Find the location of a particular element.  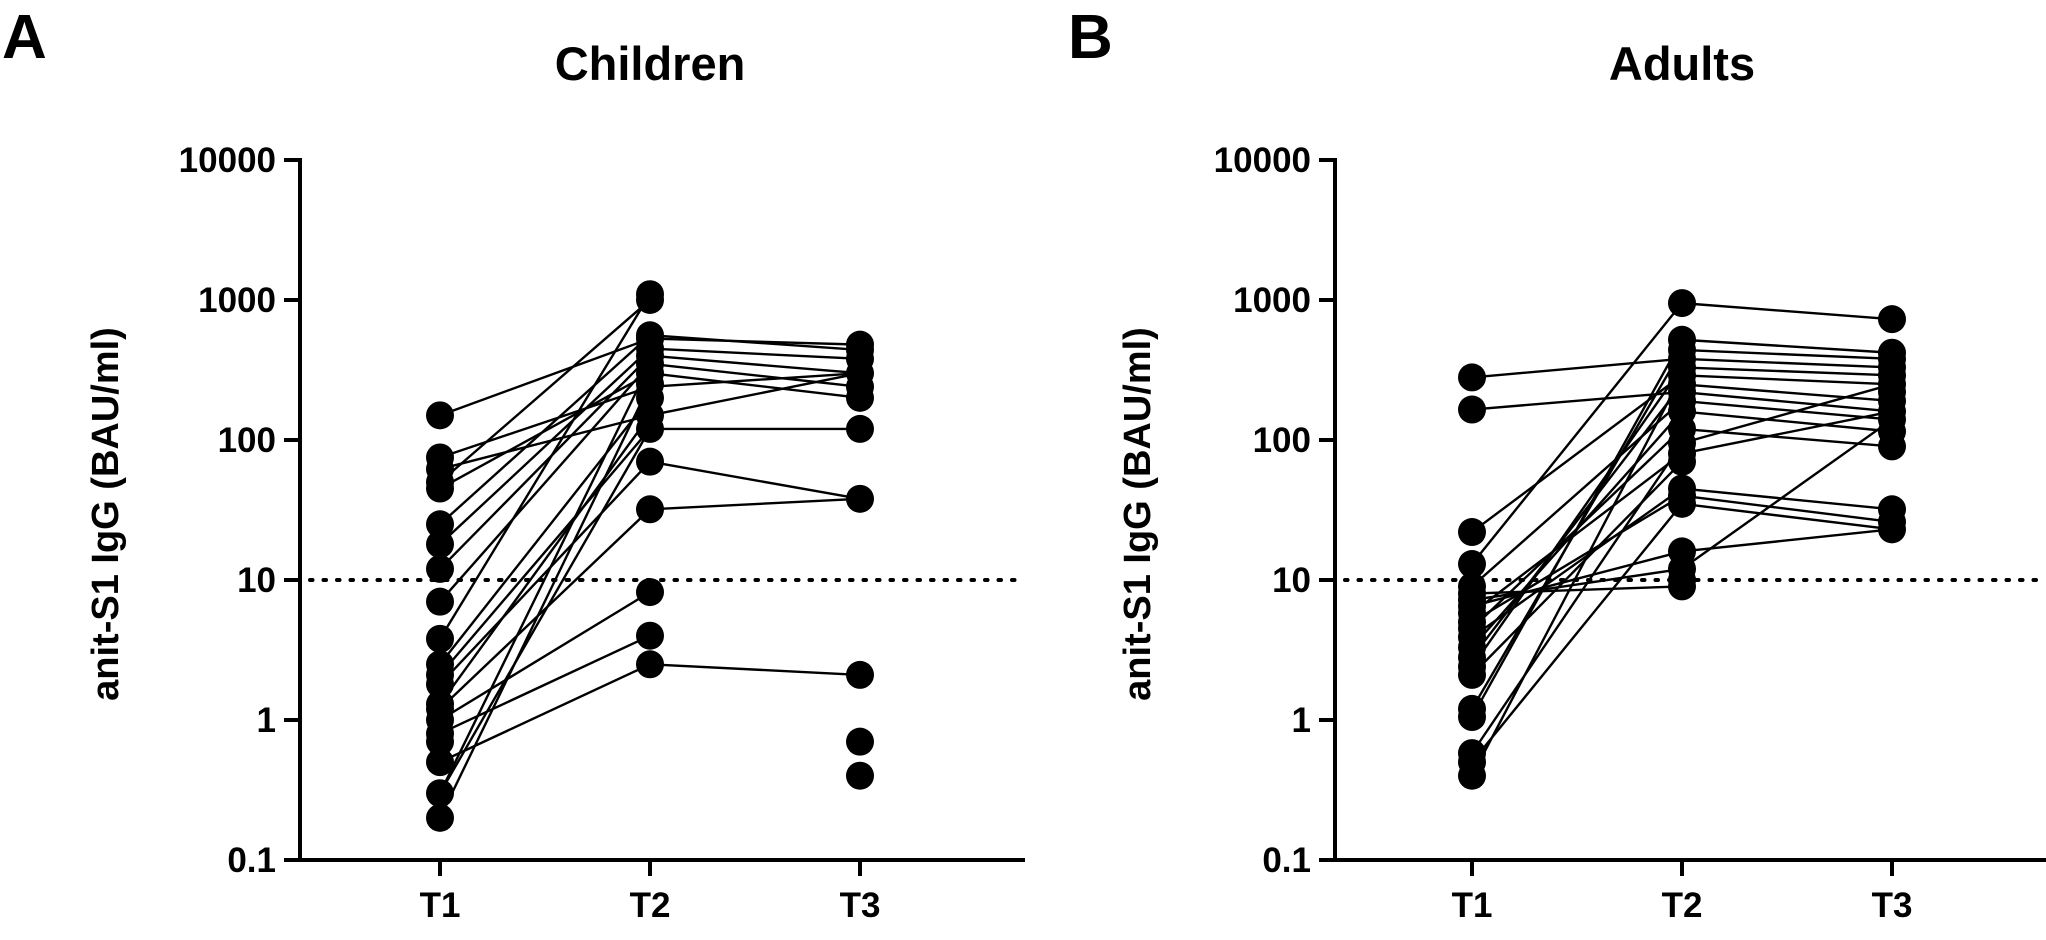

panel-title-children: Children is located at coordinates (650, 63).